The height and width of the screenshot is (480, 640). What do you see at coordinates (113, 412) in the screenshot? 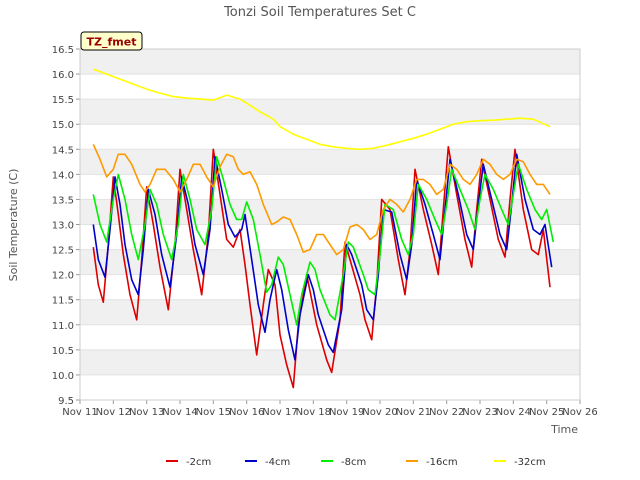
I see `x-tick-label: Nov 12` at bounding box center [113, 412].